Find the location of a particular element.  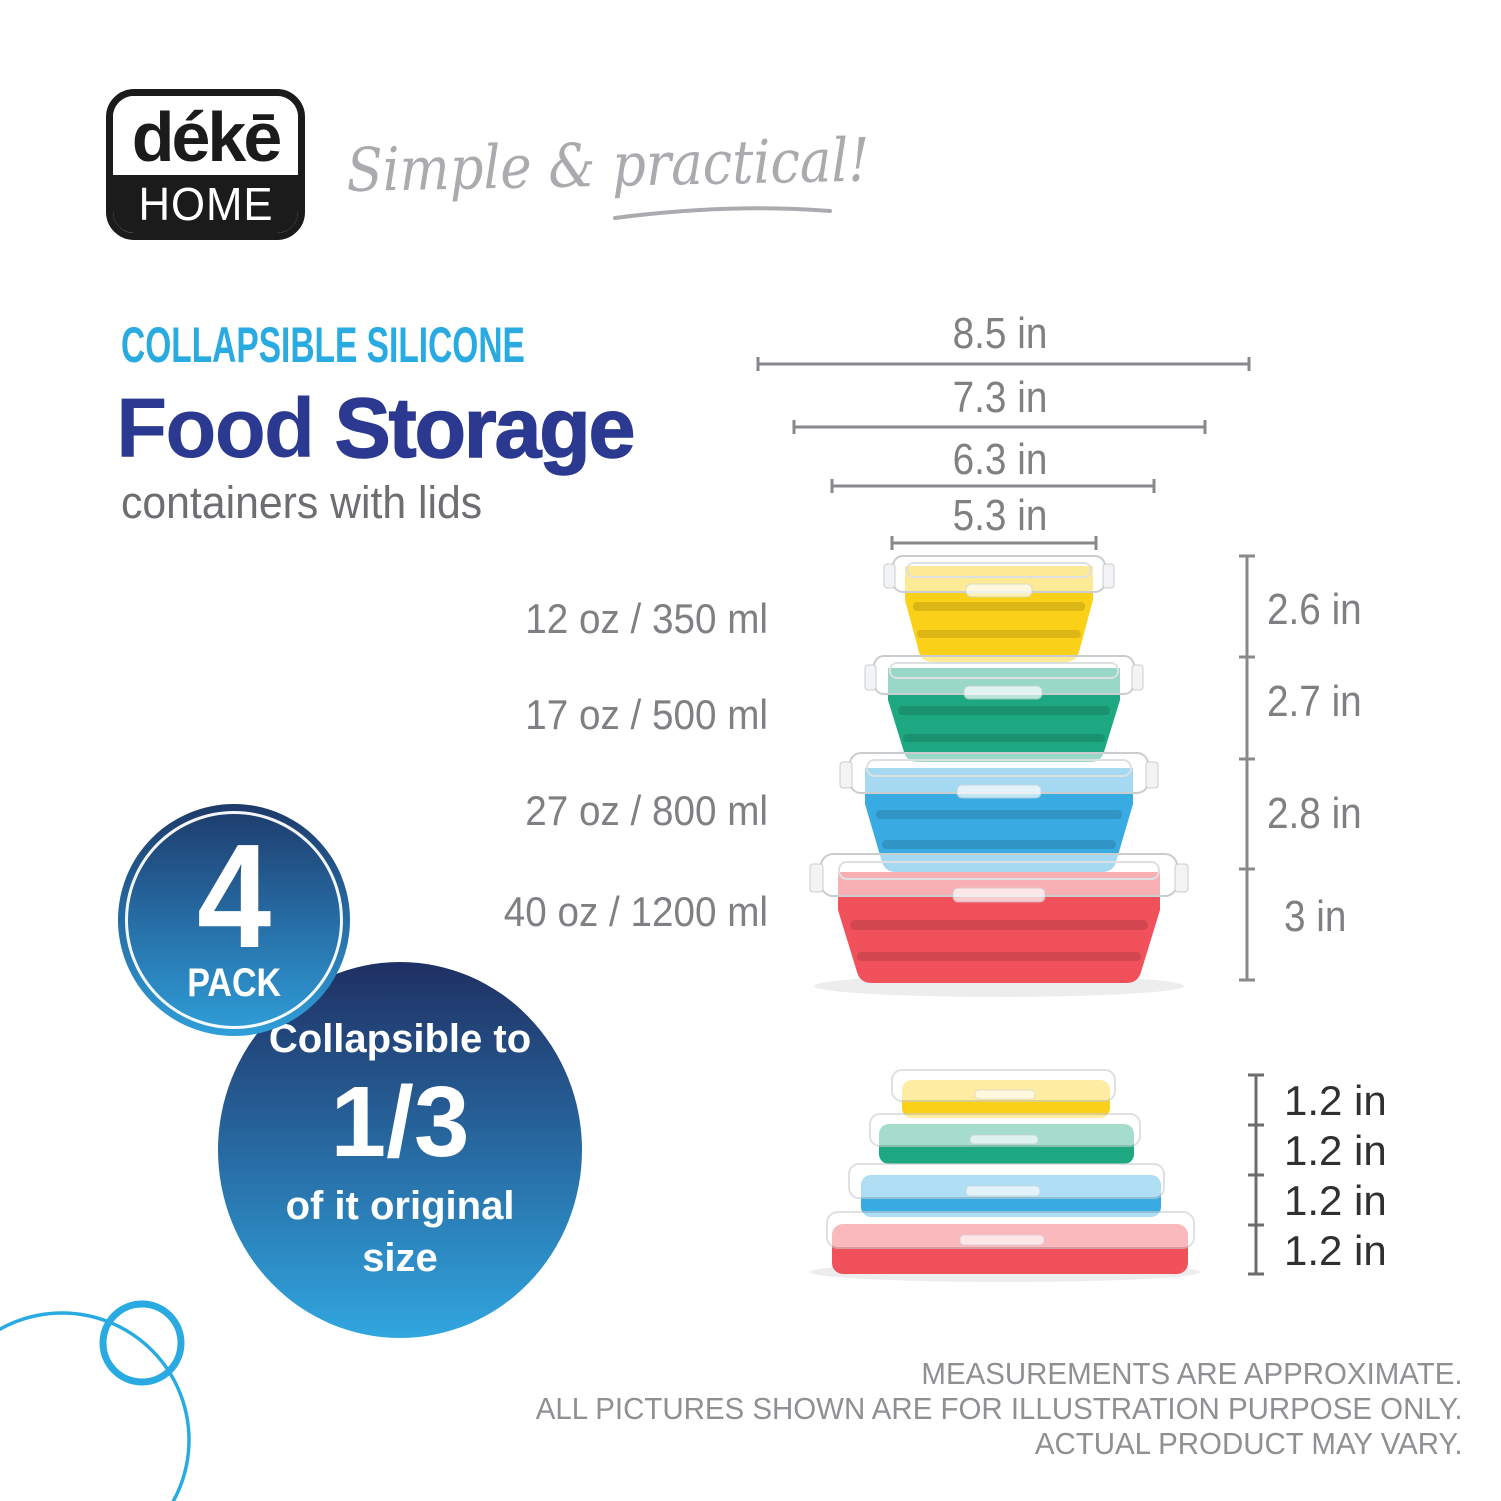

container-red-expanded is located at coordinates (999, 918).